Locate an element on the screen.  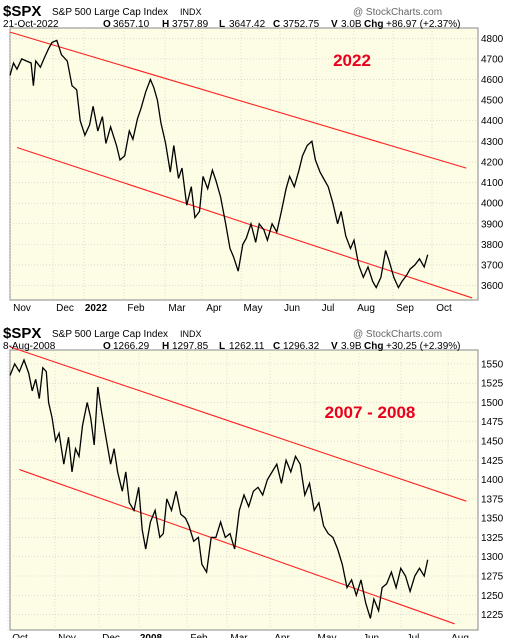
chart-2008-x-tick-label: Jul is located at coordinates (413, 635).